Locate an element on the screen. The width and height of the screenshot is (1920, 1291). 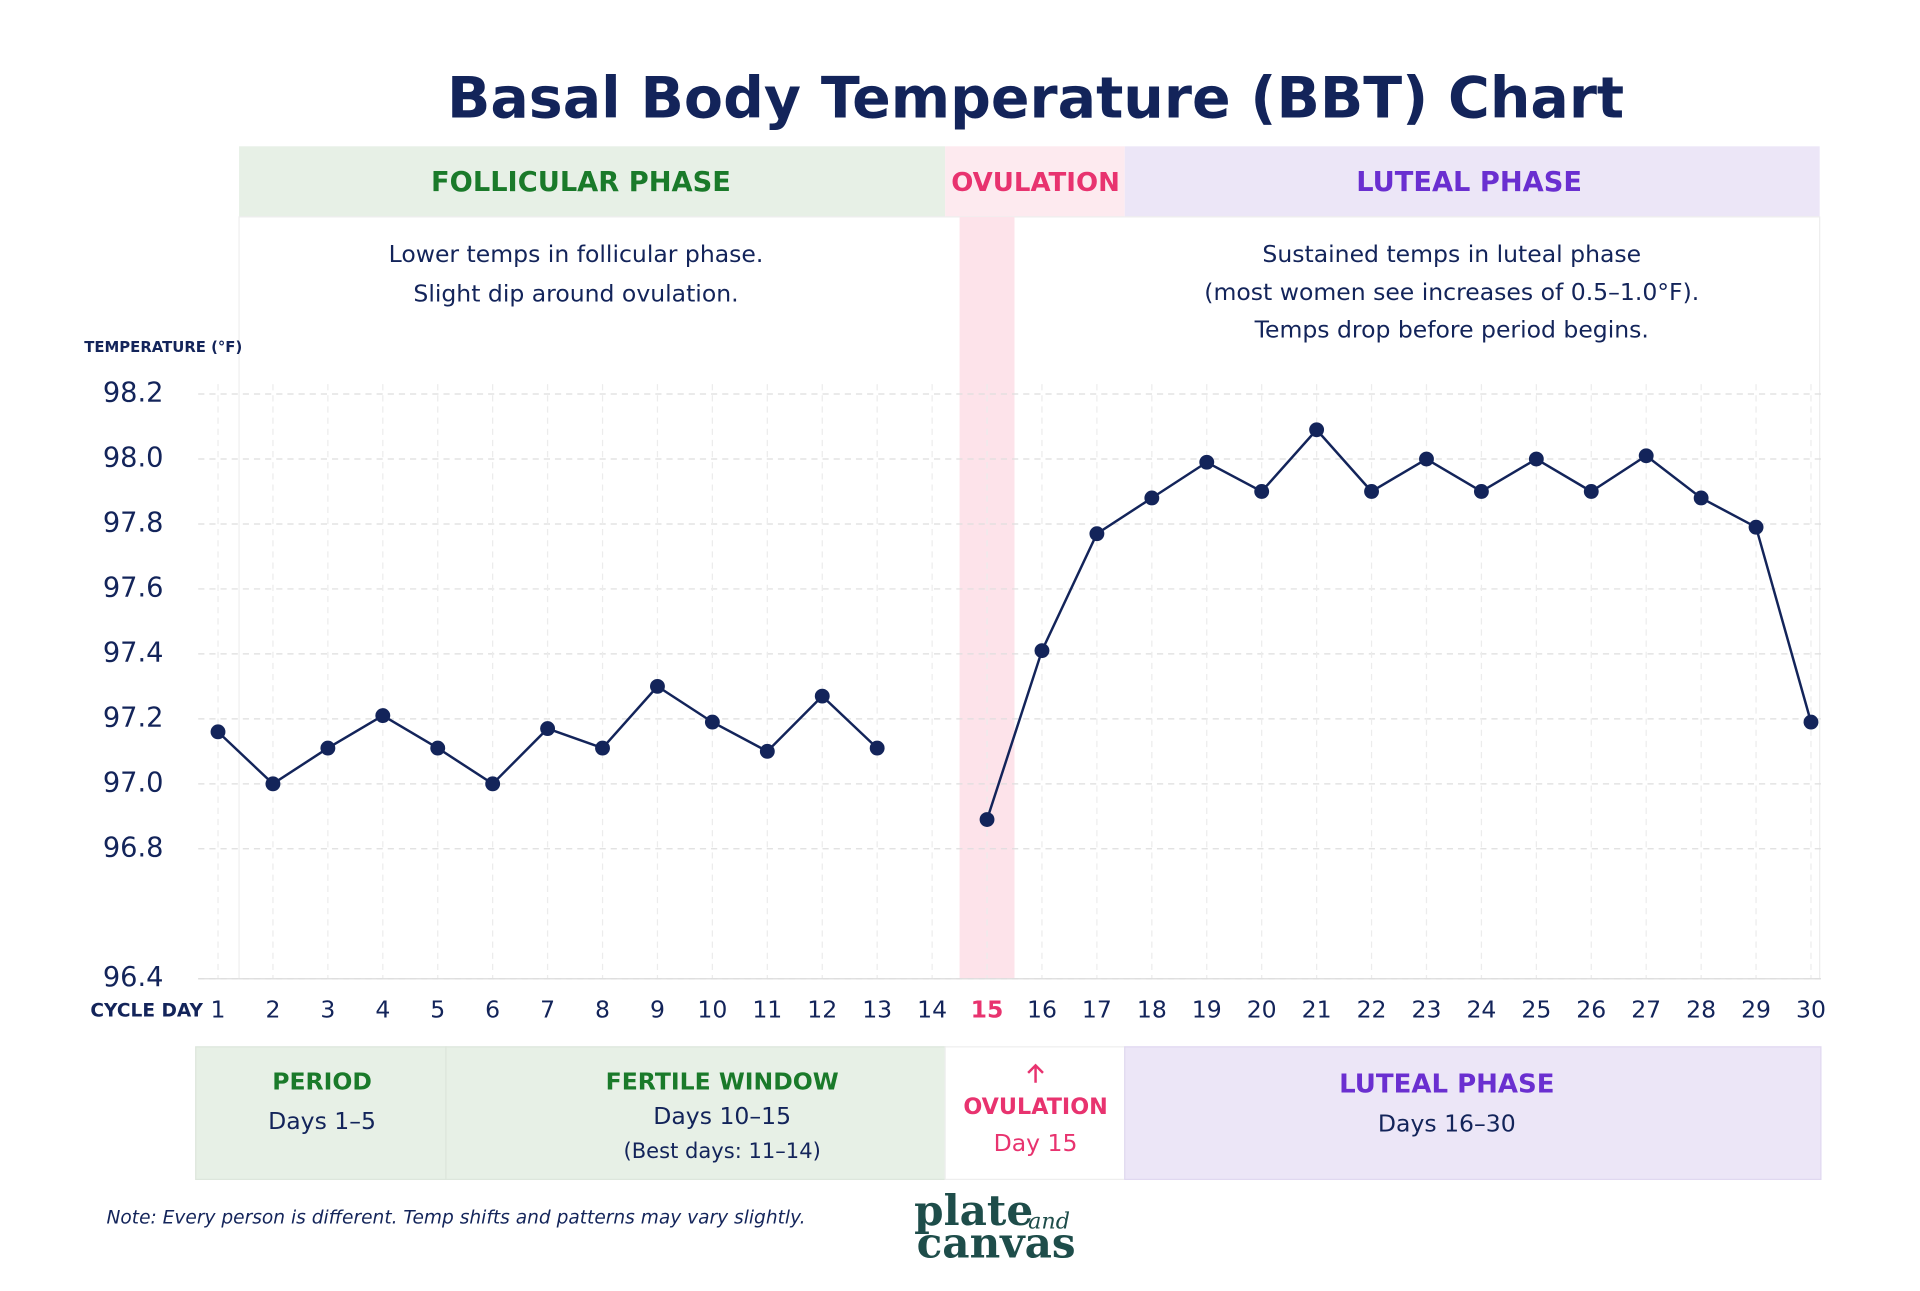
x-tick-label: 3 is located at coordinates (327, 1009).